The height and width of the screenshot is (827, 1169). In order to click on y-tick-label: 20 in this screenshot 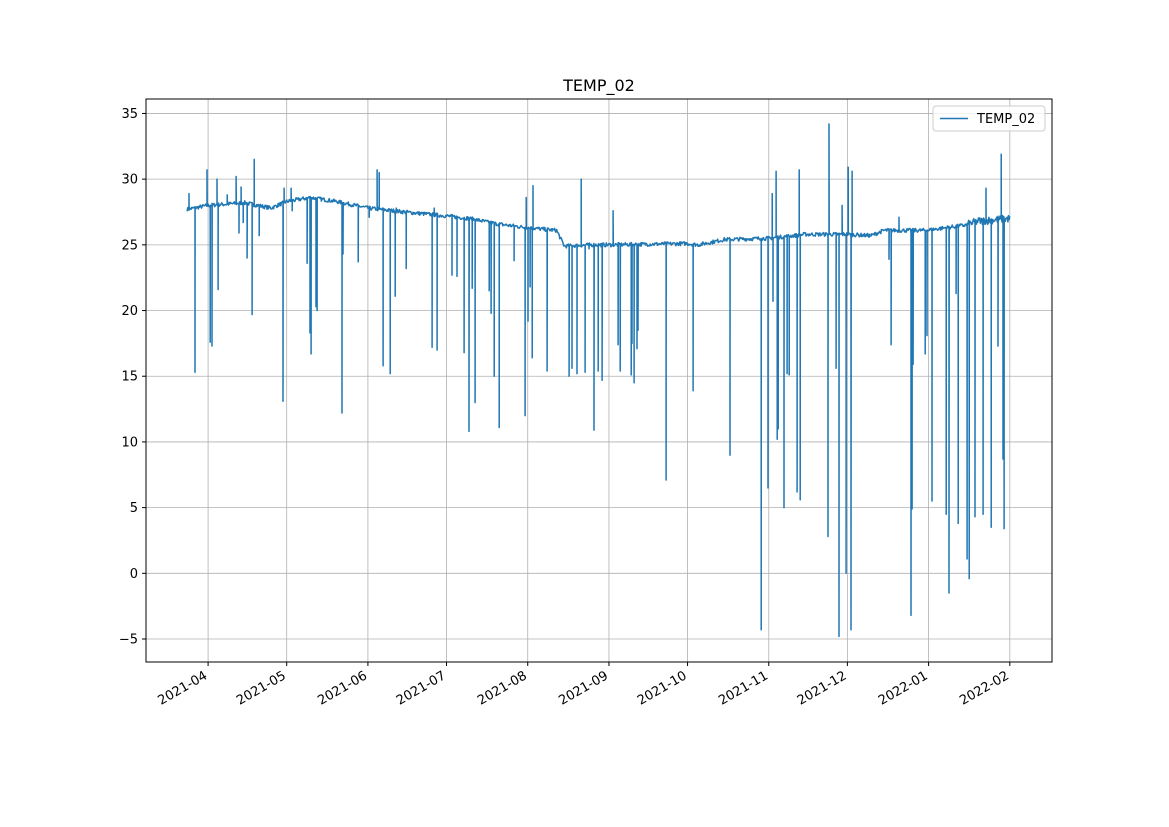, I will do `click(129, 311)`.